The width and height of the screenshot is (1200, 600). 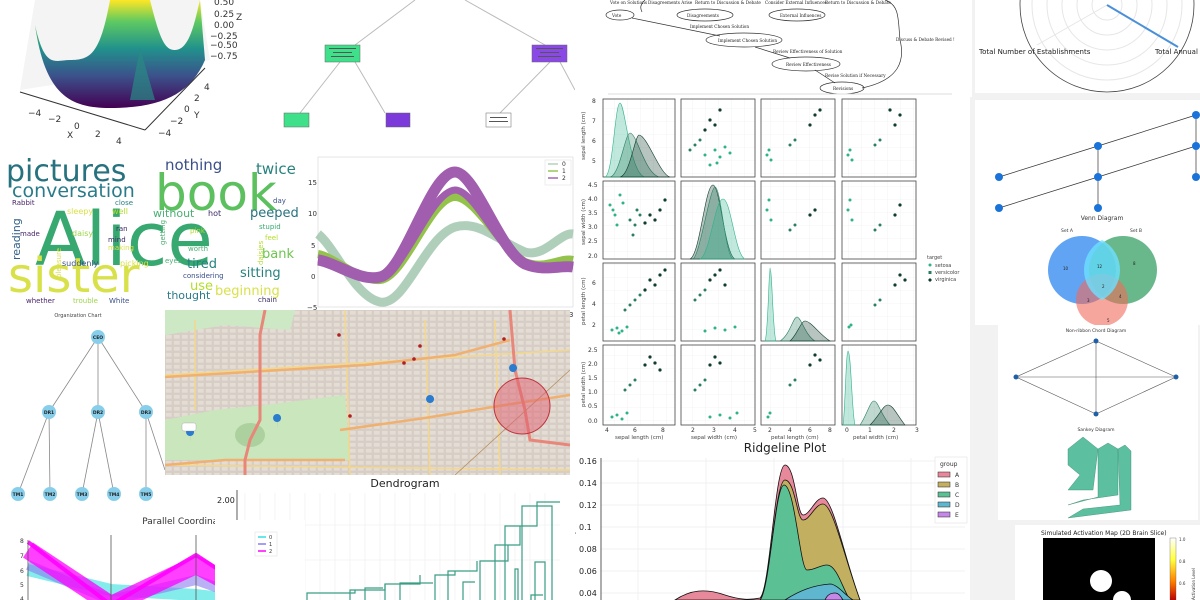 I want to click on svg-text: Revise Solution if Necessary, so click(x=855, y=75).